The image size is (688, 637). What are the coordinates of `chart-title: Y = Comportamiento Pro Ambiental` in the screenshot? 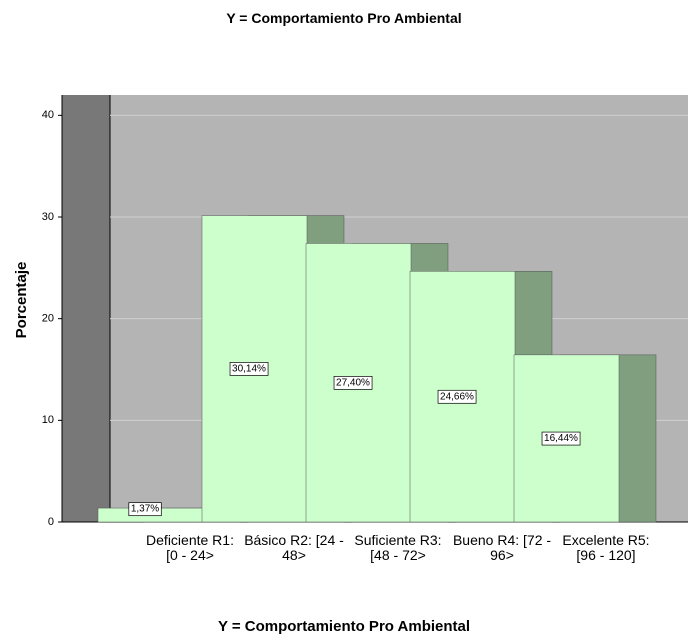 It's located at (344, 18).